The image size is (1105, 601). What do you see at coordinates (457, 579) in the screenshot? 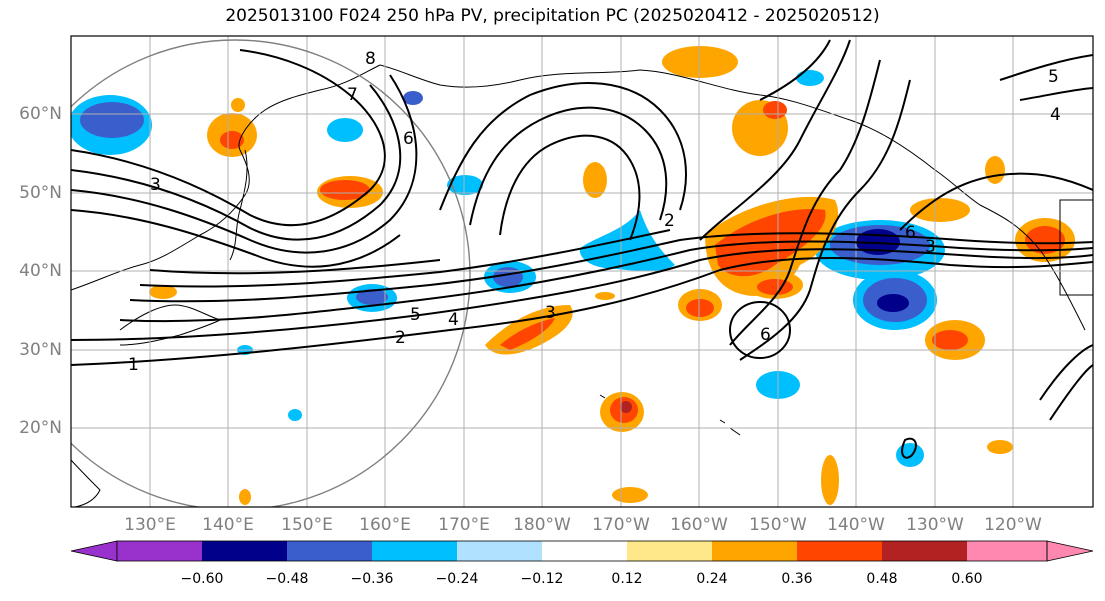
I see `colorbar-tick-label: −0.24` at bounding box center [457, 579].